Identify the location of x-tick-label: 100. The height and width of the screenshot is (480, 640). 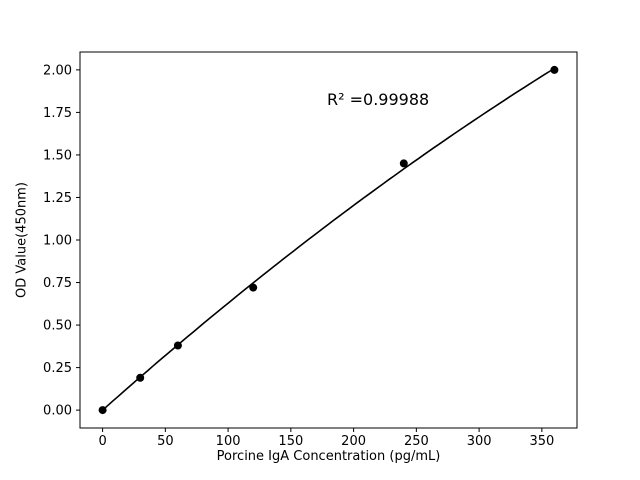
(228, 441).